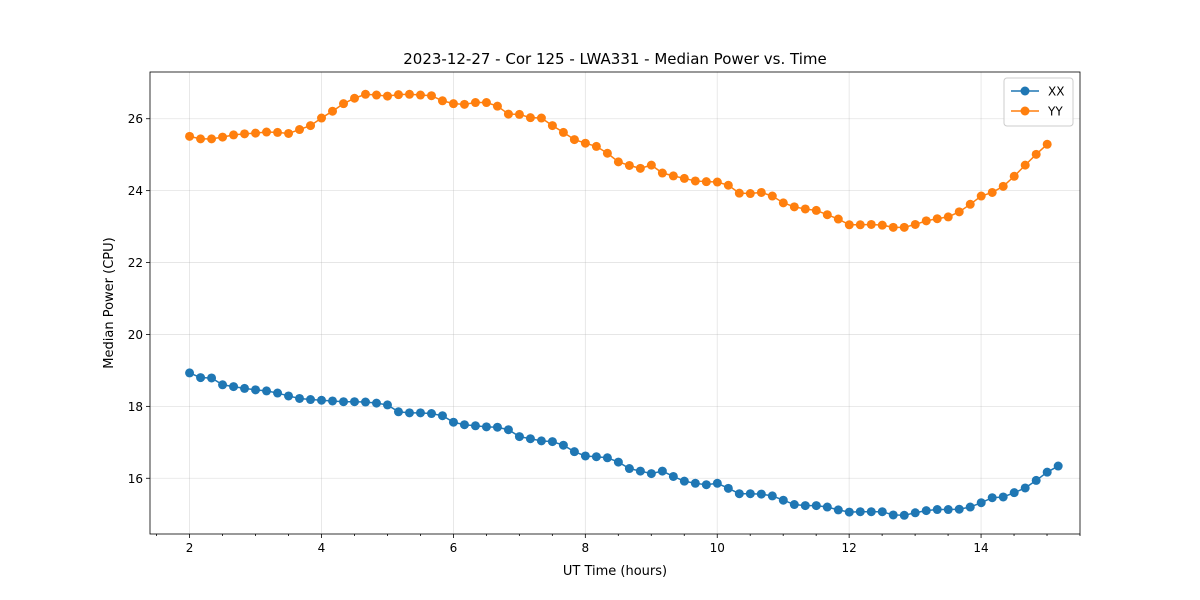 The image size is (1200, 600). Describe the element at coordinates (135, 479) in the screenshot. I see `y-tick-label-0: 16` at that location.